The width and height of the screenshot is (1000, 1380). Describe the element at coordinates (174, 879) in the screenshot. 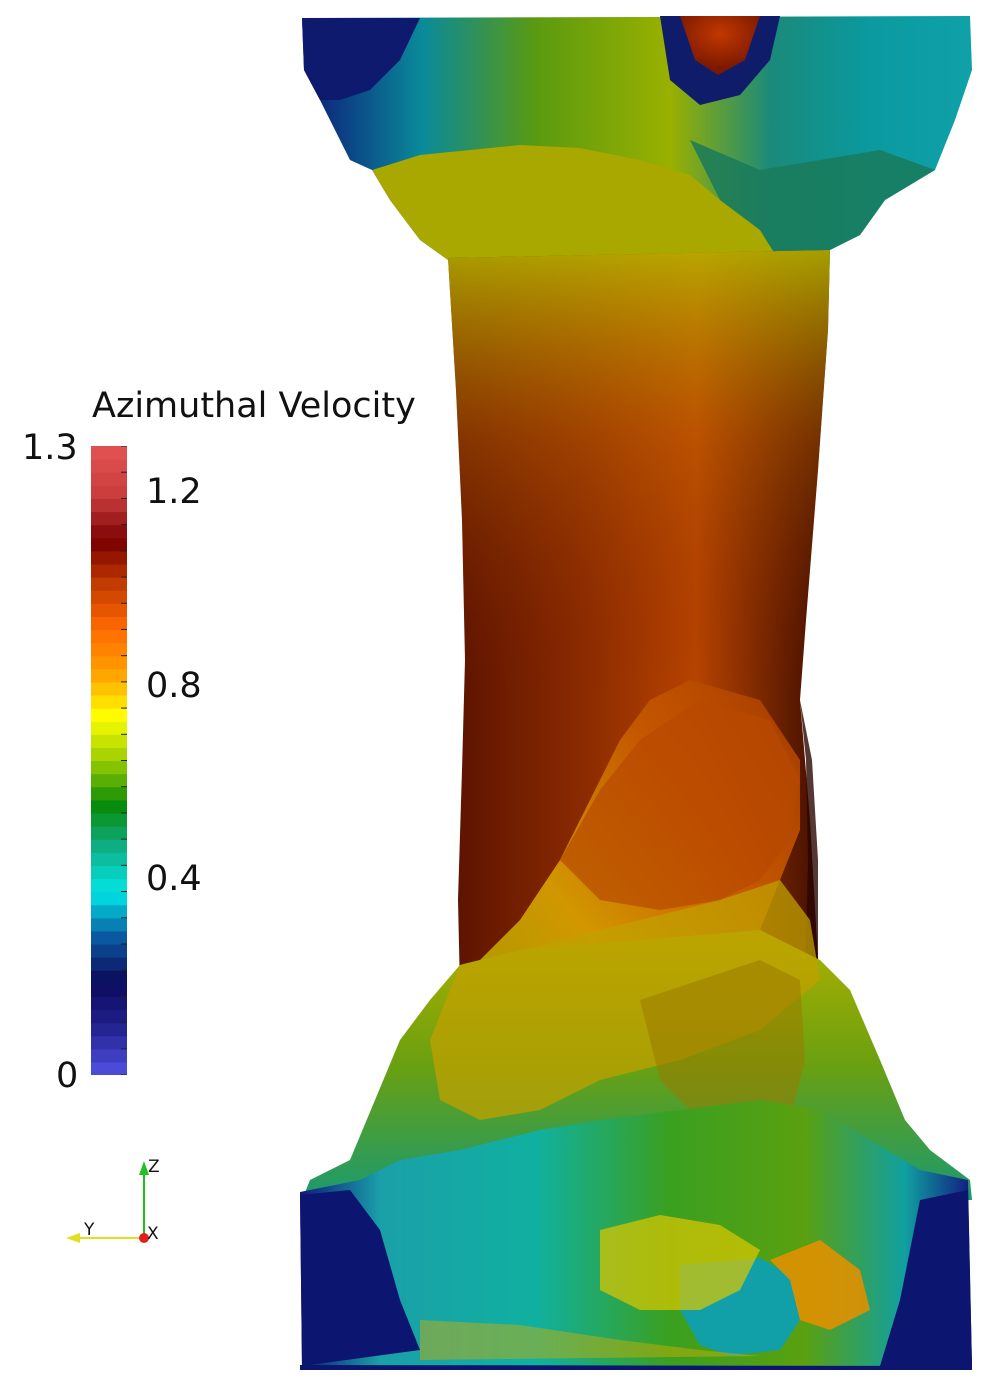

I see `colorbar-tick-label: 0.4` at that location.